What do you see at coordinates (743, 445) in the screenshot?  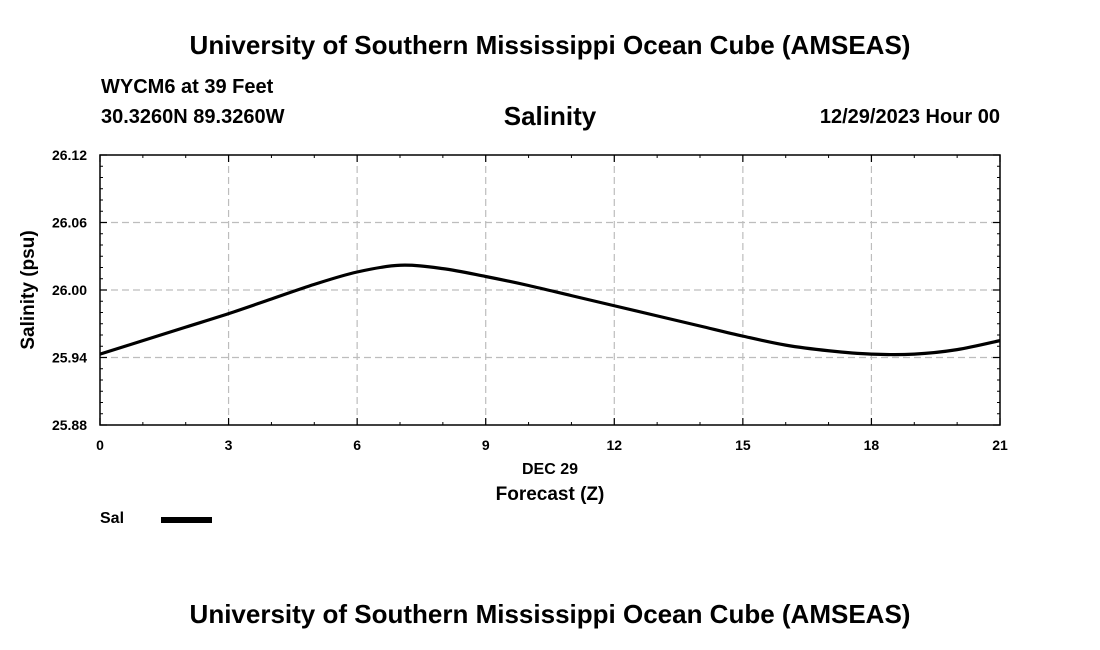 I see `x-tick-label: 15` at bounding box center [743, 445].